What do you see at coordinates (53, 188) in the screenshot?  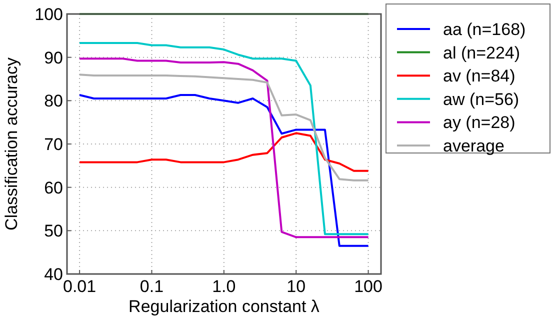 I see `y-tick-label: 60` at bounding box center [53, 188].